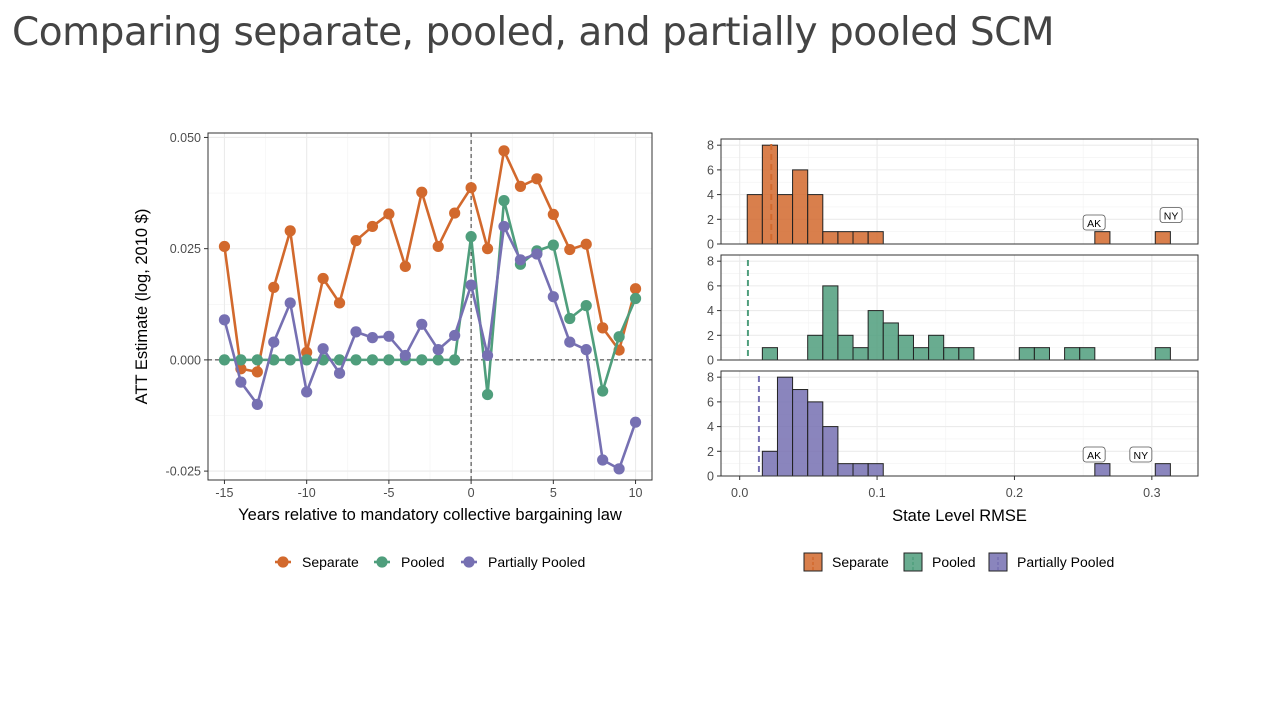 The image size is (1278, 709). I want to click on x-tick-label: 5, so click(553, 493).